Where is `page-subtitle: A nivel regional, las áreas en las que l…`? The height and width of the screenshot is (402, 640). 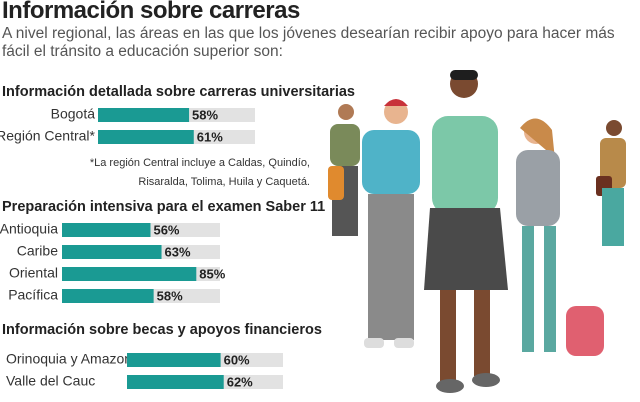
page-subtitle: A nivel regional, las áreas en las que l… is located at coordinates (308, 42).